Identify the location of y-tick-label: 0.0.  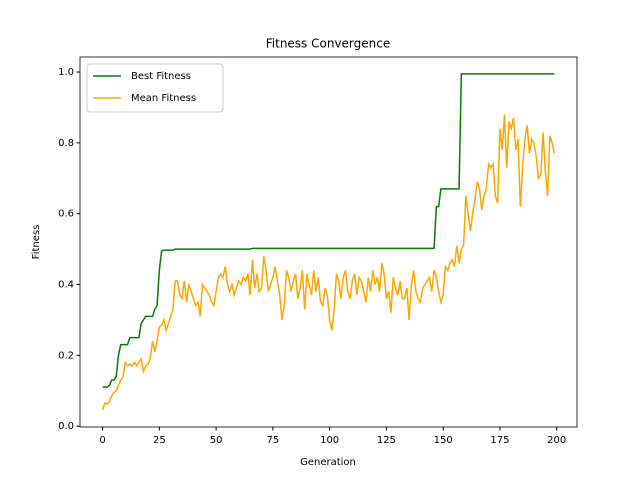
(66, 426).